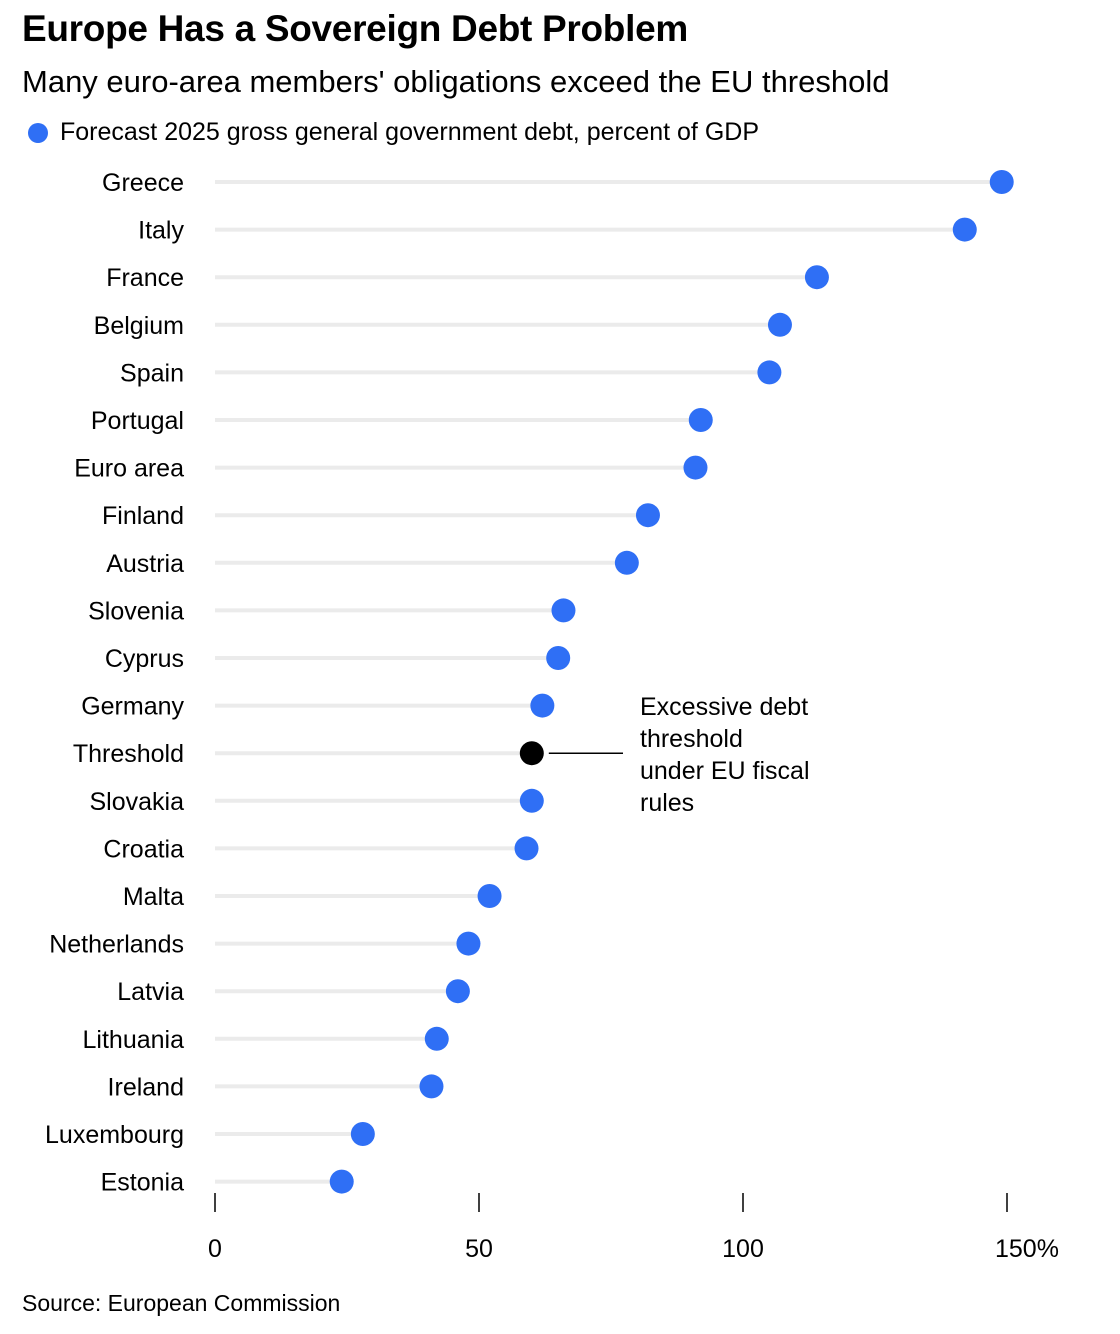 The height and width of the screenshot is (1334, 1120). Describe the element at coordinates (626, 562) in the screenshot. I see `data-point-austria` at that location.